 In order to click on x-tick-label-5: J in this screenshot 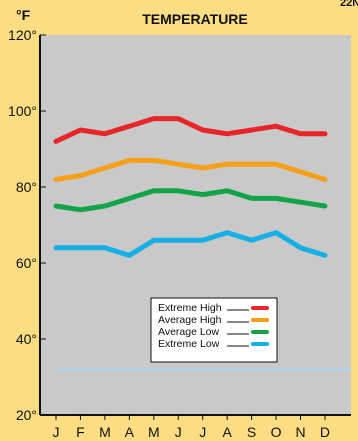, I will do `click(178, 432)`.